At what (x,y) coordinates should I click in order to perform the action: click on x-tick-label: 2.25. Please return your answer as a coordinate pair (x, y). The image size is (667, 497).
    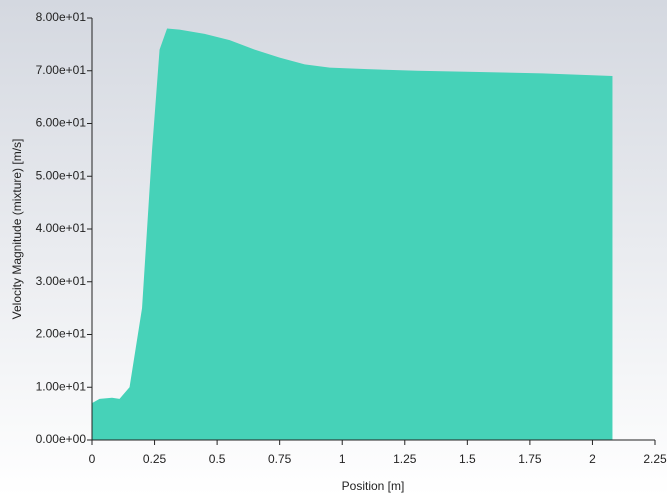
    Looking at the image, I should click on (655, 459).